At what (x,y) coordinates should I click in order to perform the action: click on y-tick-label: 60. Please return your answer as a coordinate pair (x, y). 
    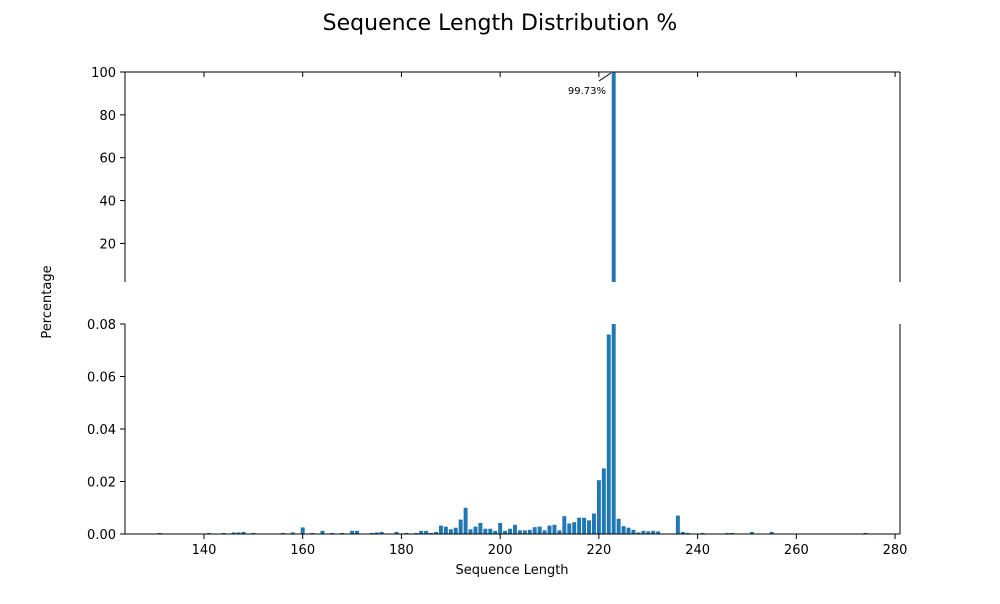
    Looking at the image, I should click on (107, 159).